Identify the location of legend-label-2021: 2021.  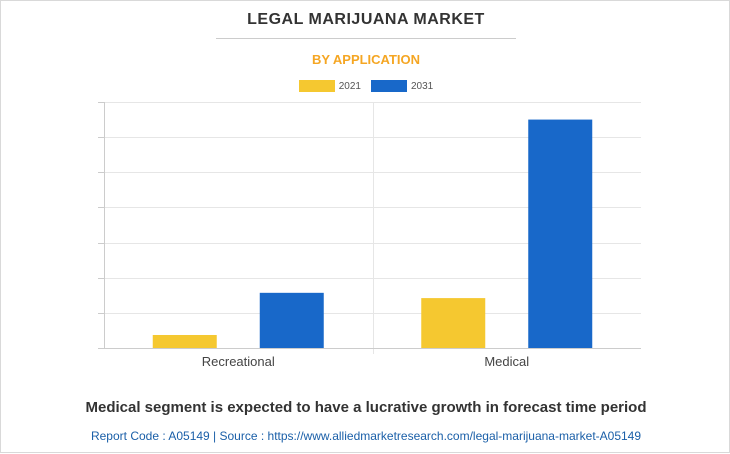
(349, 86).